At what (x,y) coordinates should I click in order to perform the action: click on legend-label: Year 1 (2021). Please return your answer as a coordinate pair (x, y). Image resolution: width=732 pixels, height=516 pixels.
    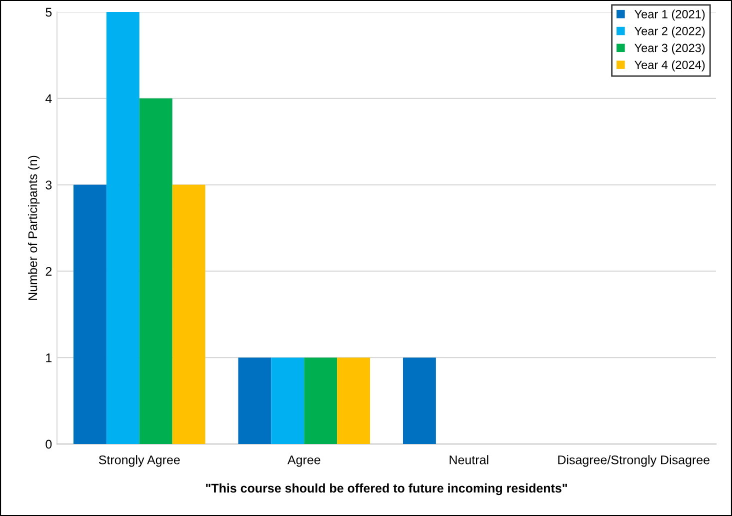
    Looking at the image, I should click on (669, 15).